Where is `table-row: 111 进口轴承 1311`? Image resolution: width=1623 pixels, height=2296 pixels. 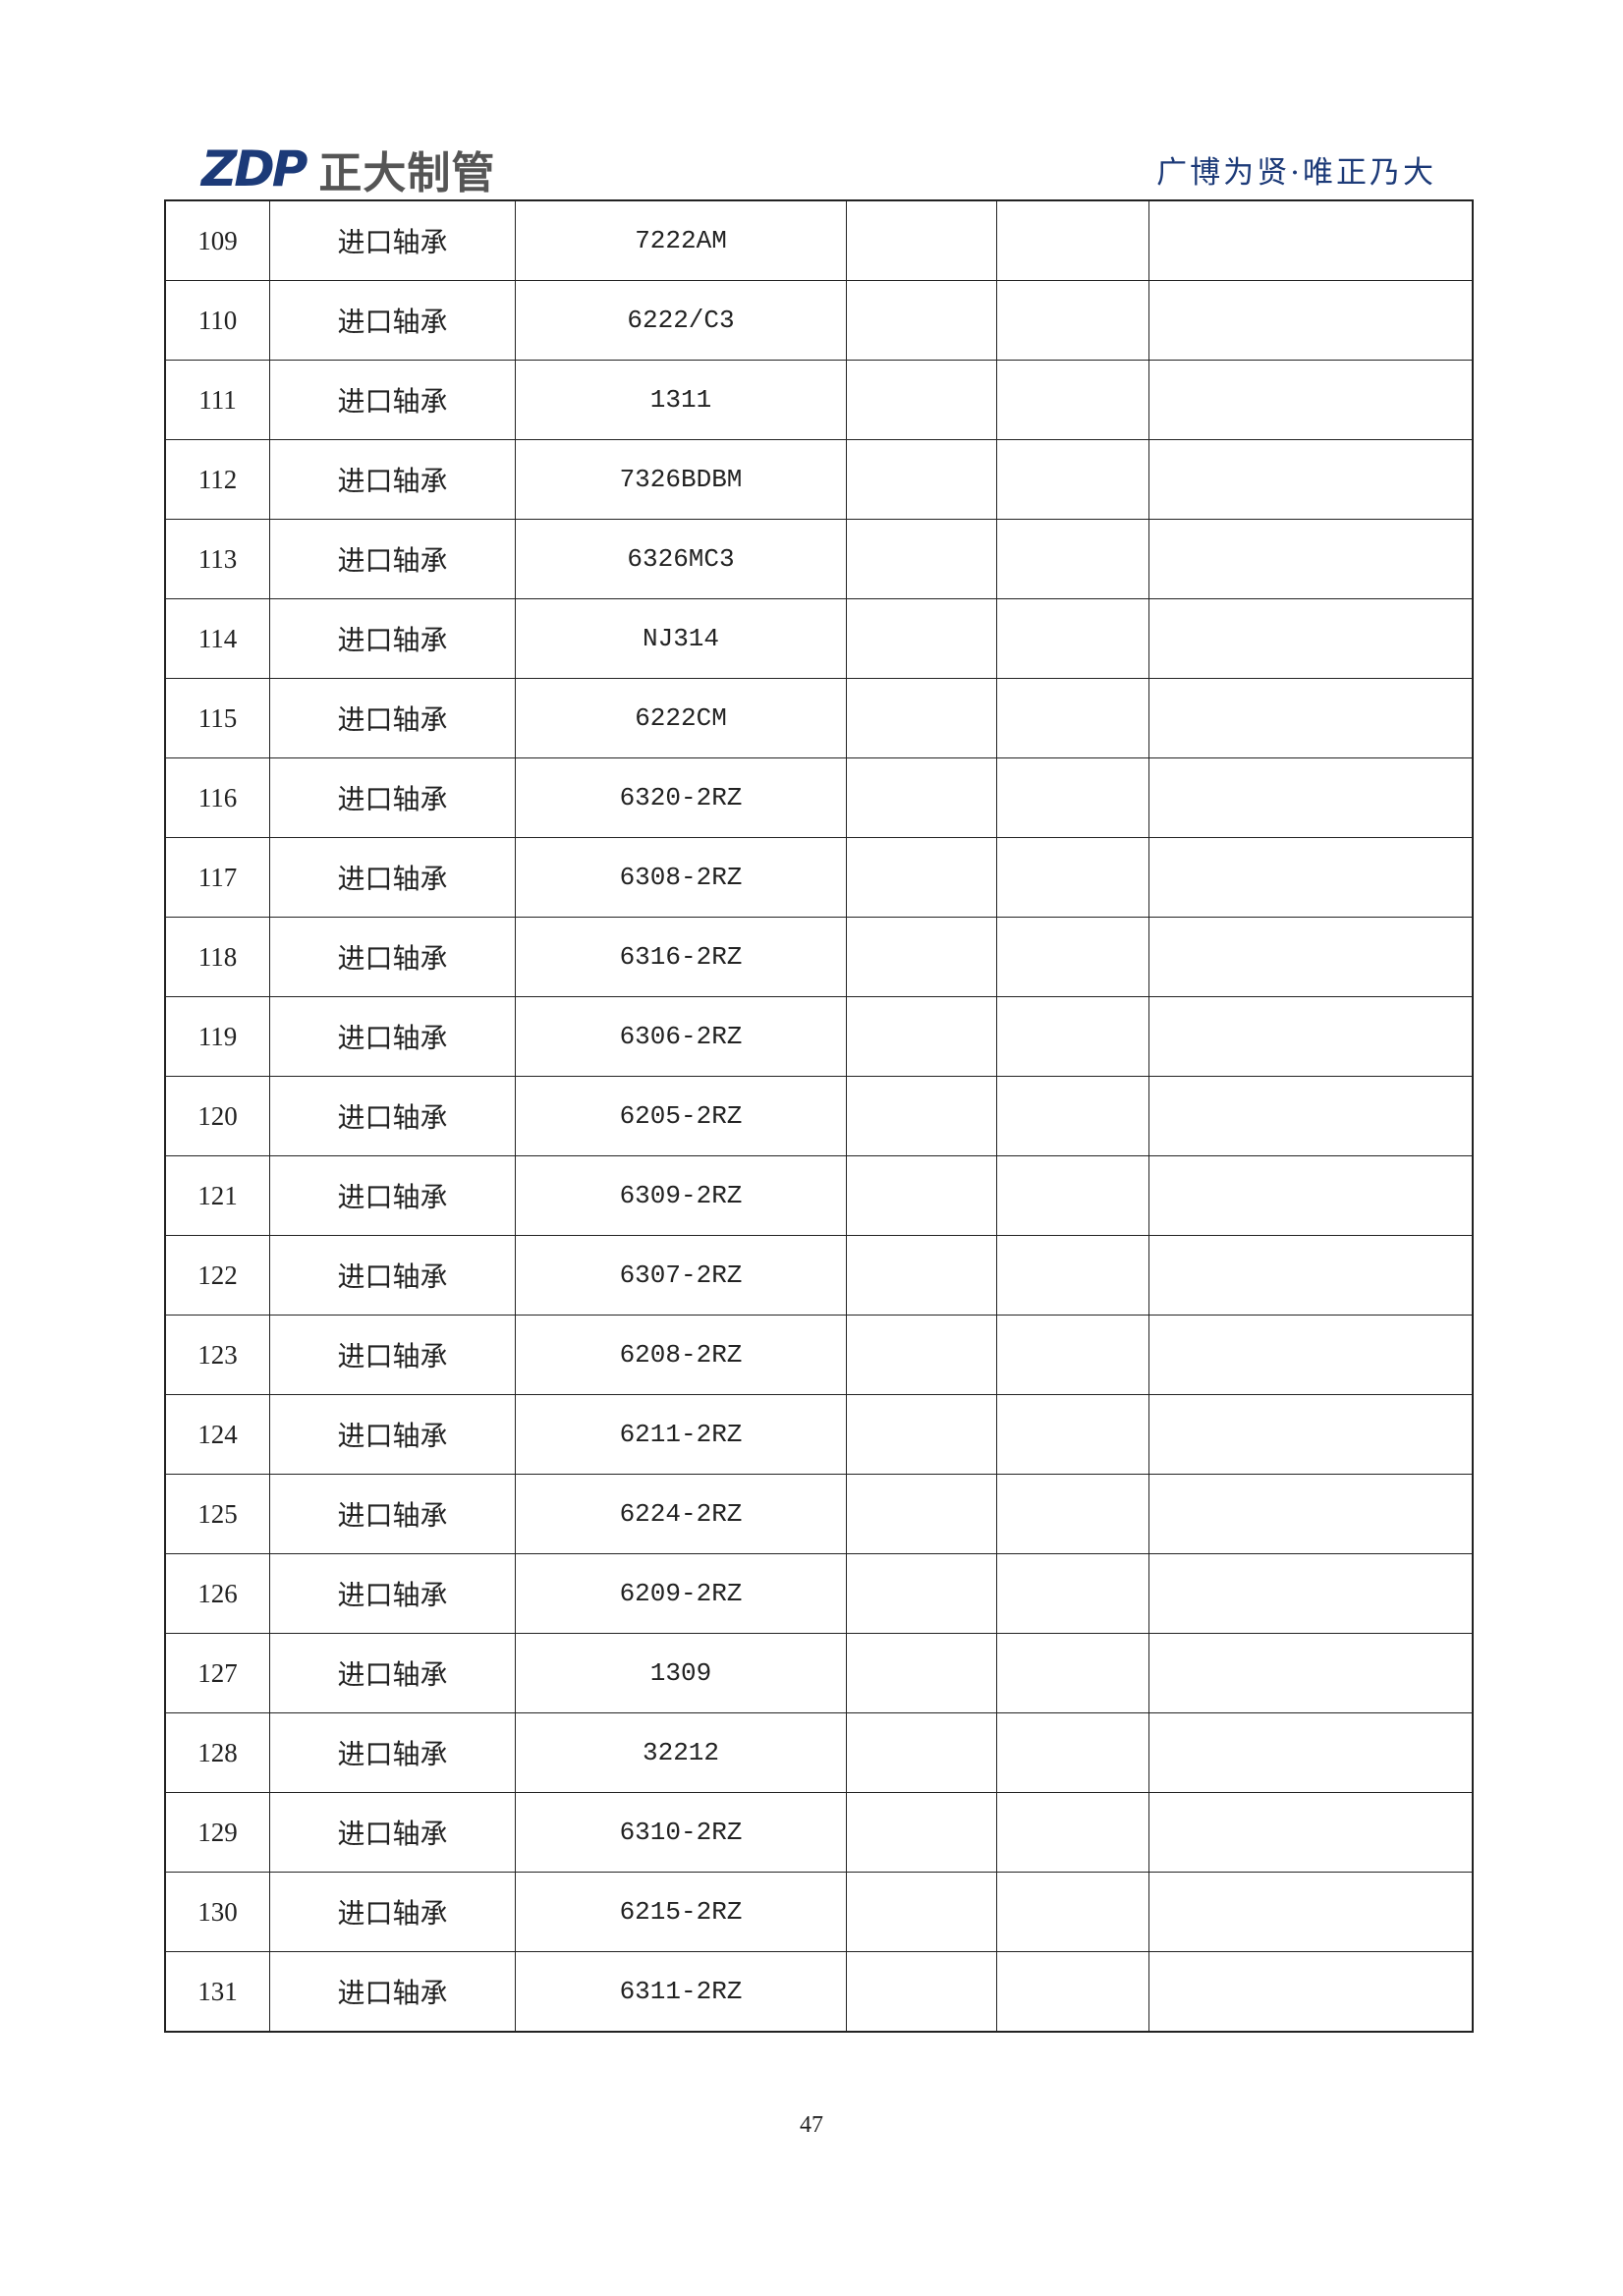
table-row: 111 进口轴承 1311 is located at coordinates (819, 400).